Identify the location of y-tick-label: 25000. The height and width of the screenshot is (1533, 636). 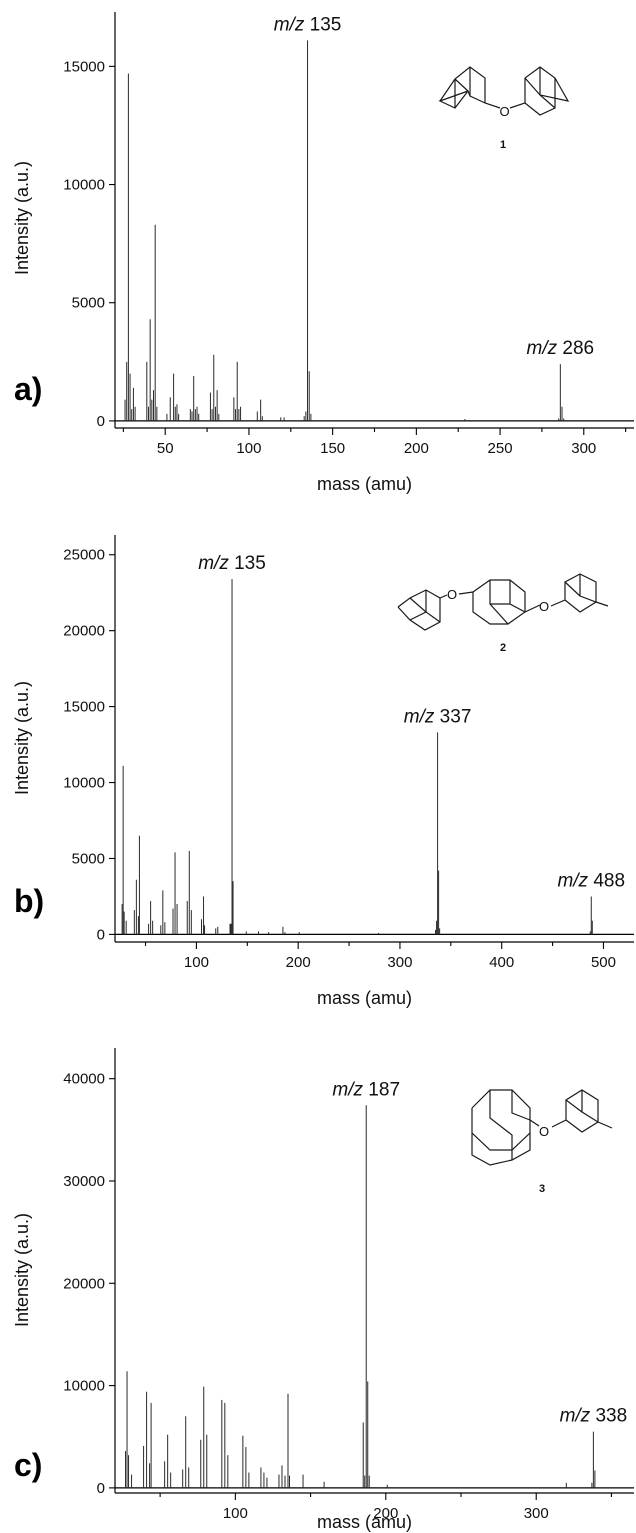
(84, 555).